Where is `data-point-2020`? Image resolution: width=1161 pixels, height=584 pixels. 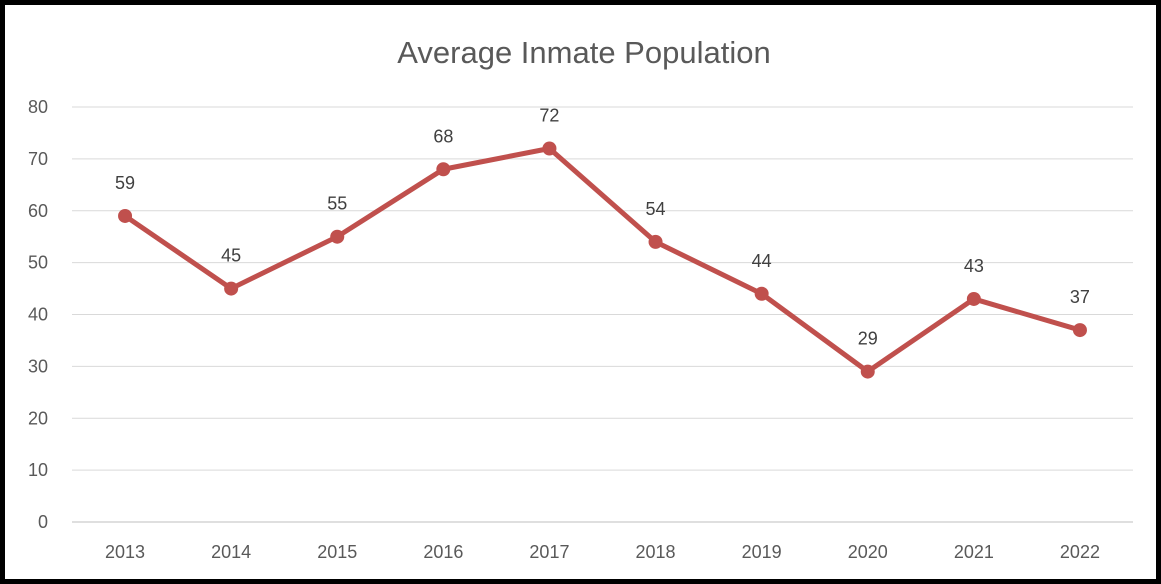
data-point-2020 is located at coordinates (867, 371).